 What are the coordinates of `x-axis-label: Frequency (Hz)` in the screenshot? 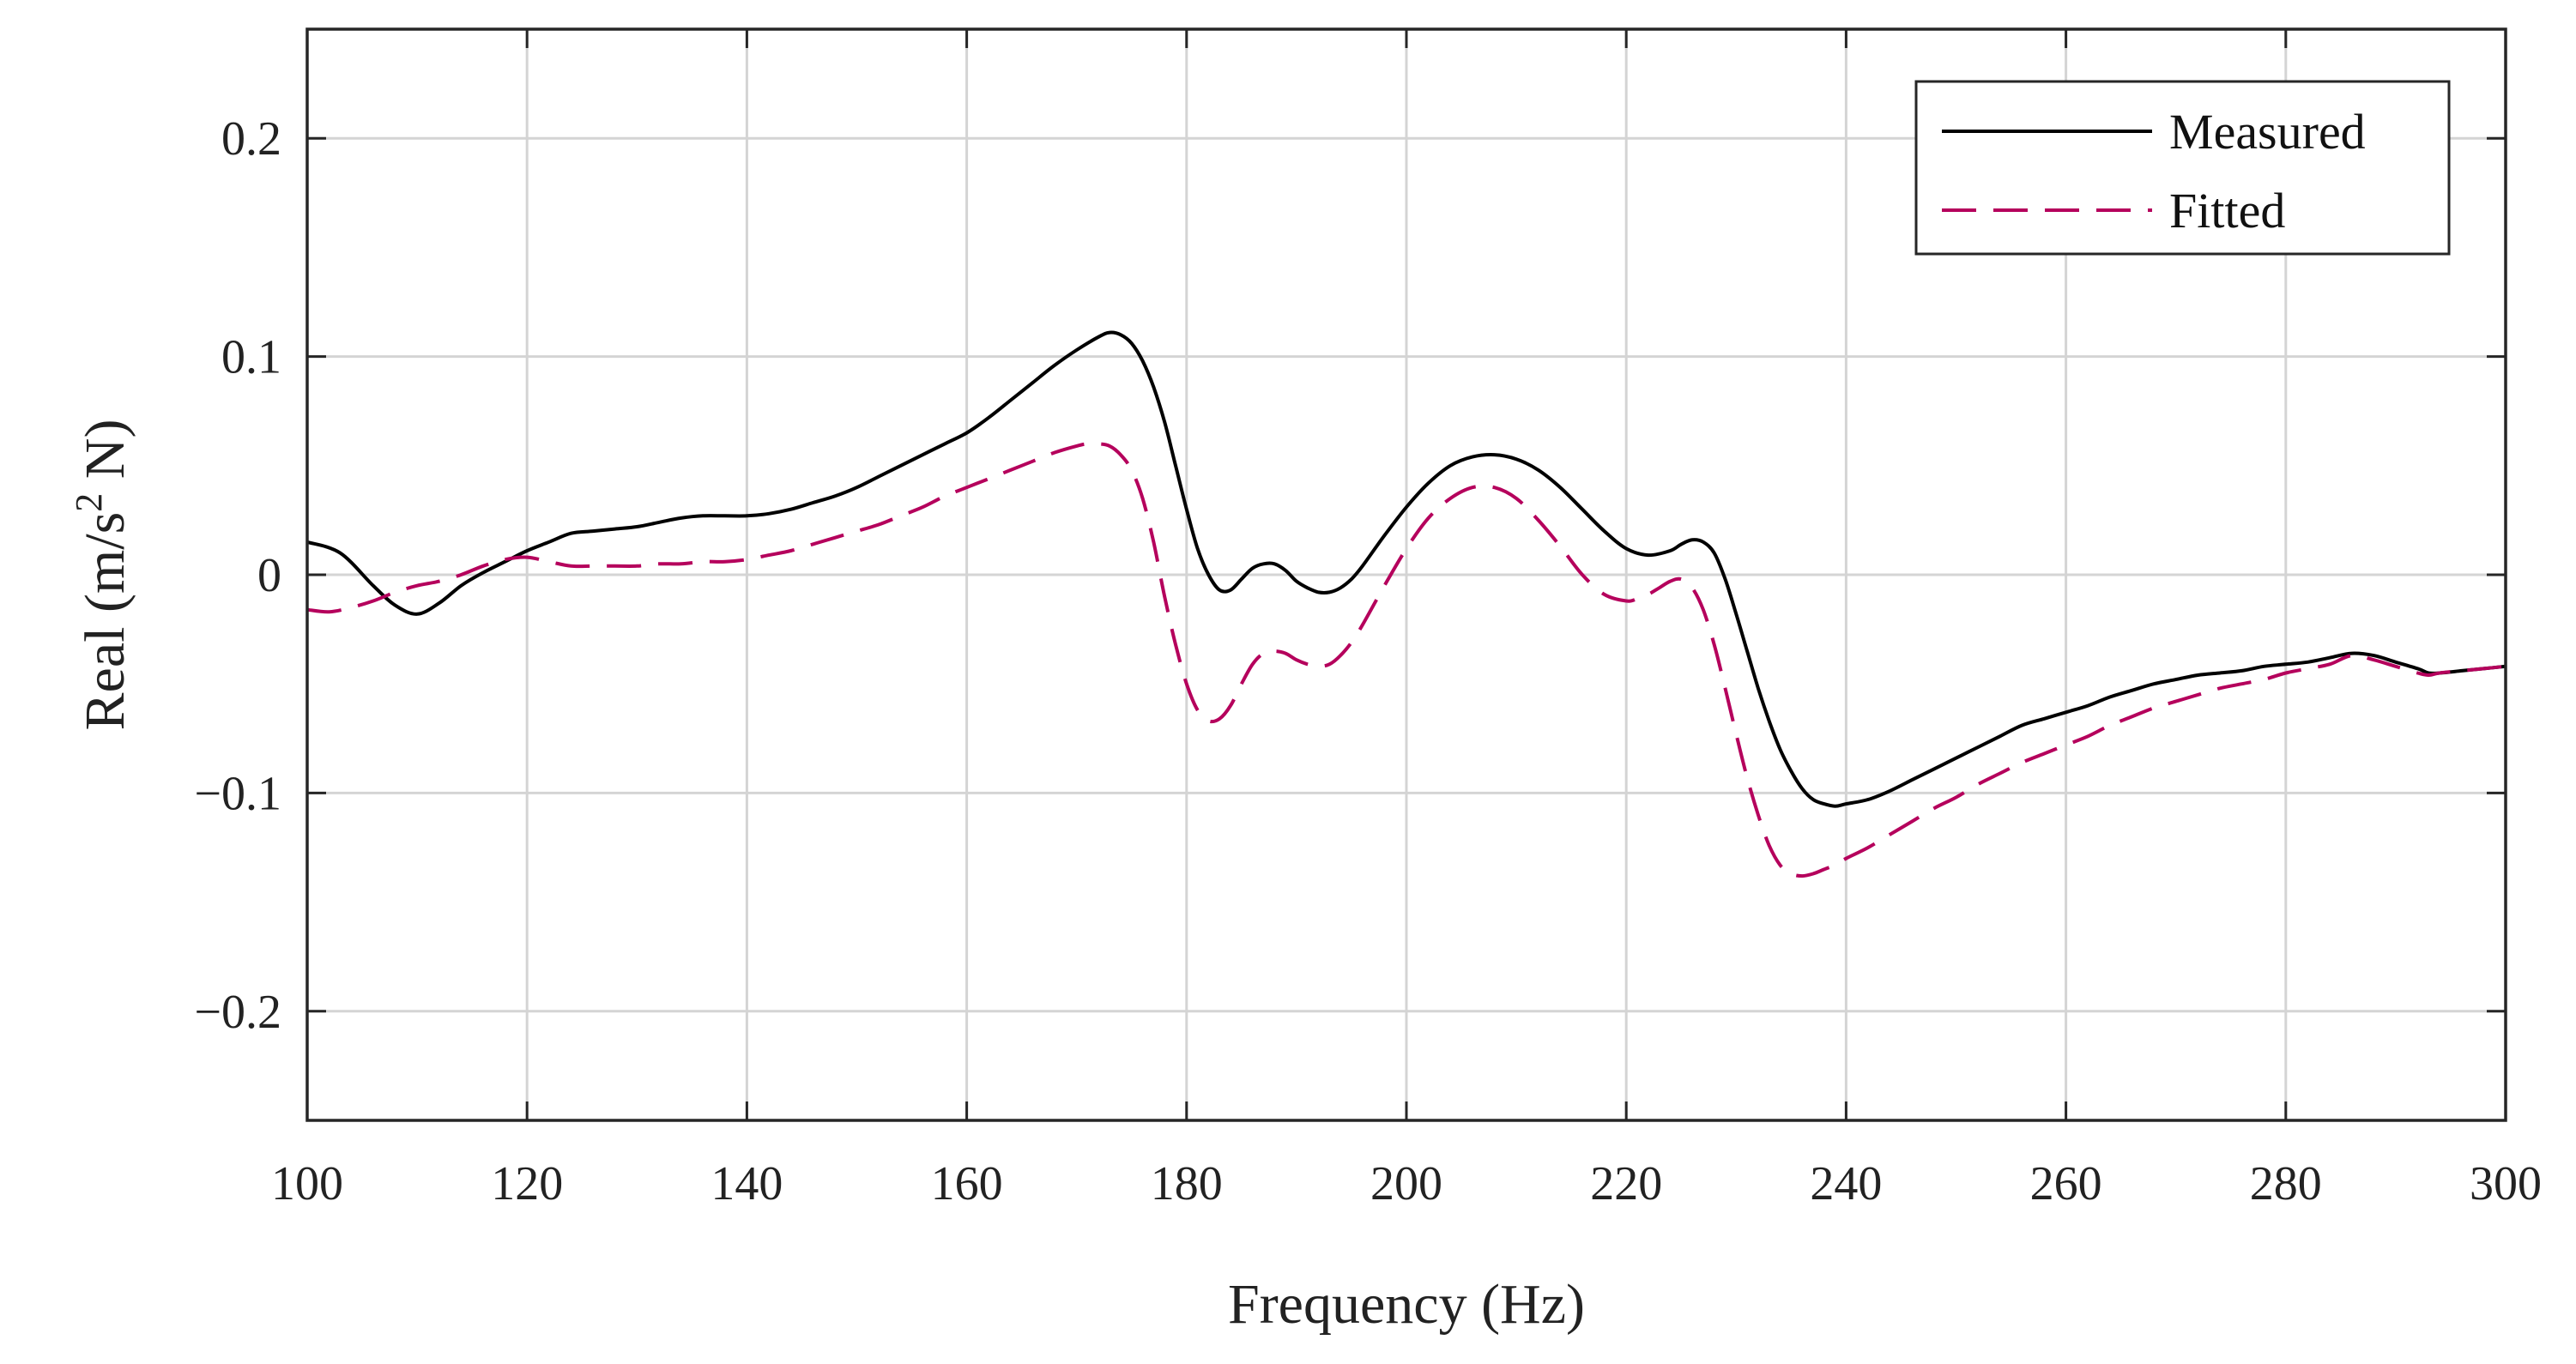 It's located at (1406, 1305).